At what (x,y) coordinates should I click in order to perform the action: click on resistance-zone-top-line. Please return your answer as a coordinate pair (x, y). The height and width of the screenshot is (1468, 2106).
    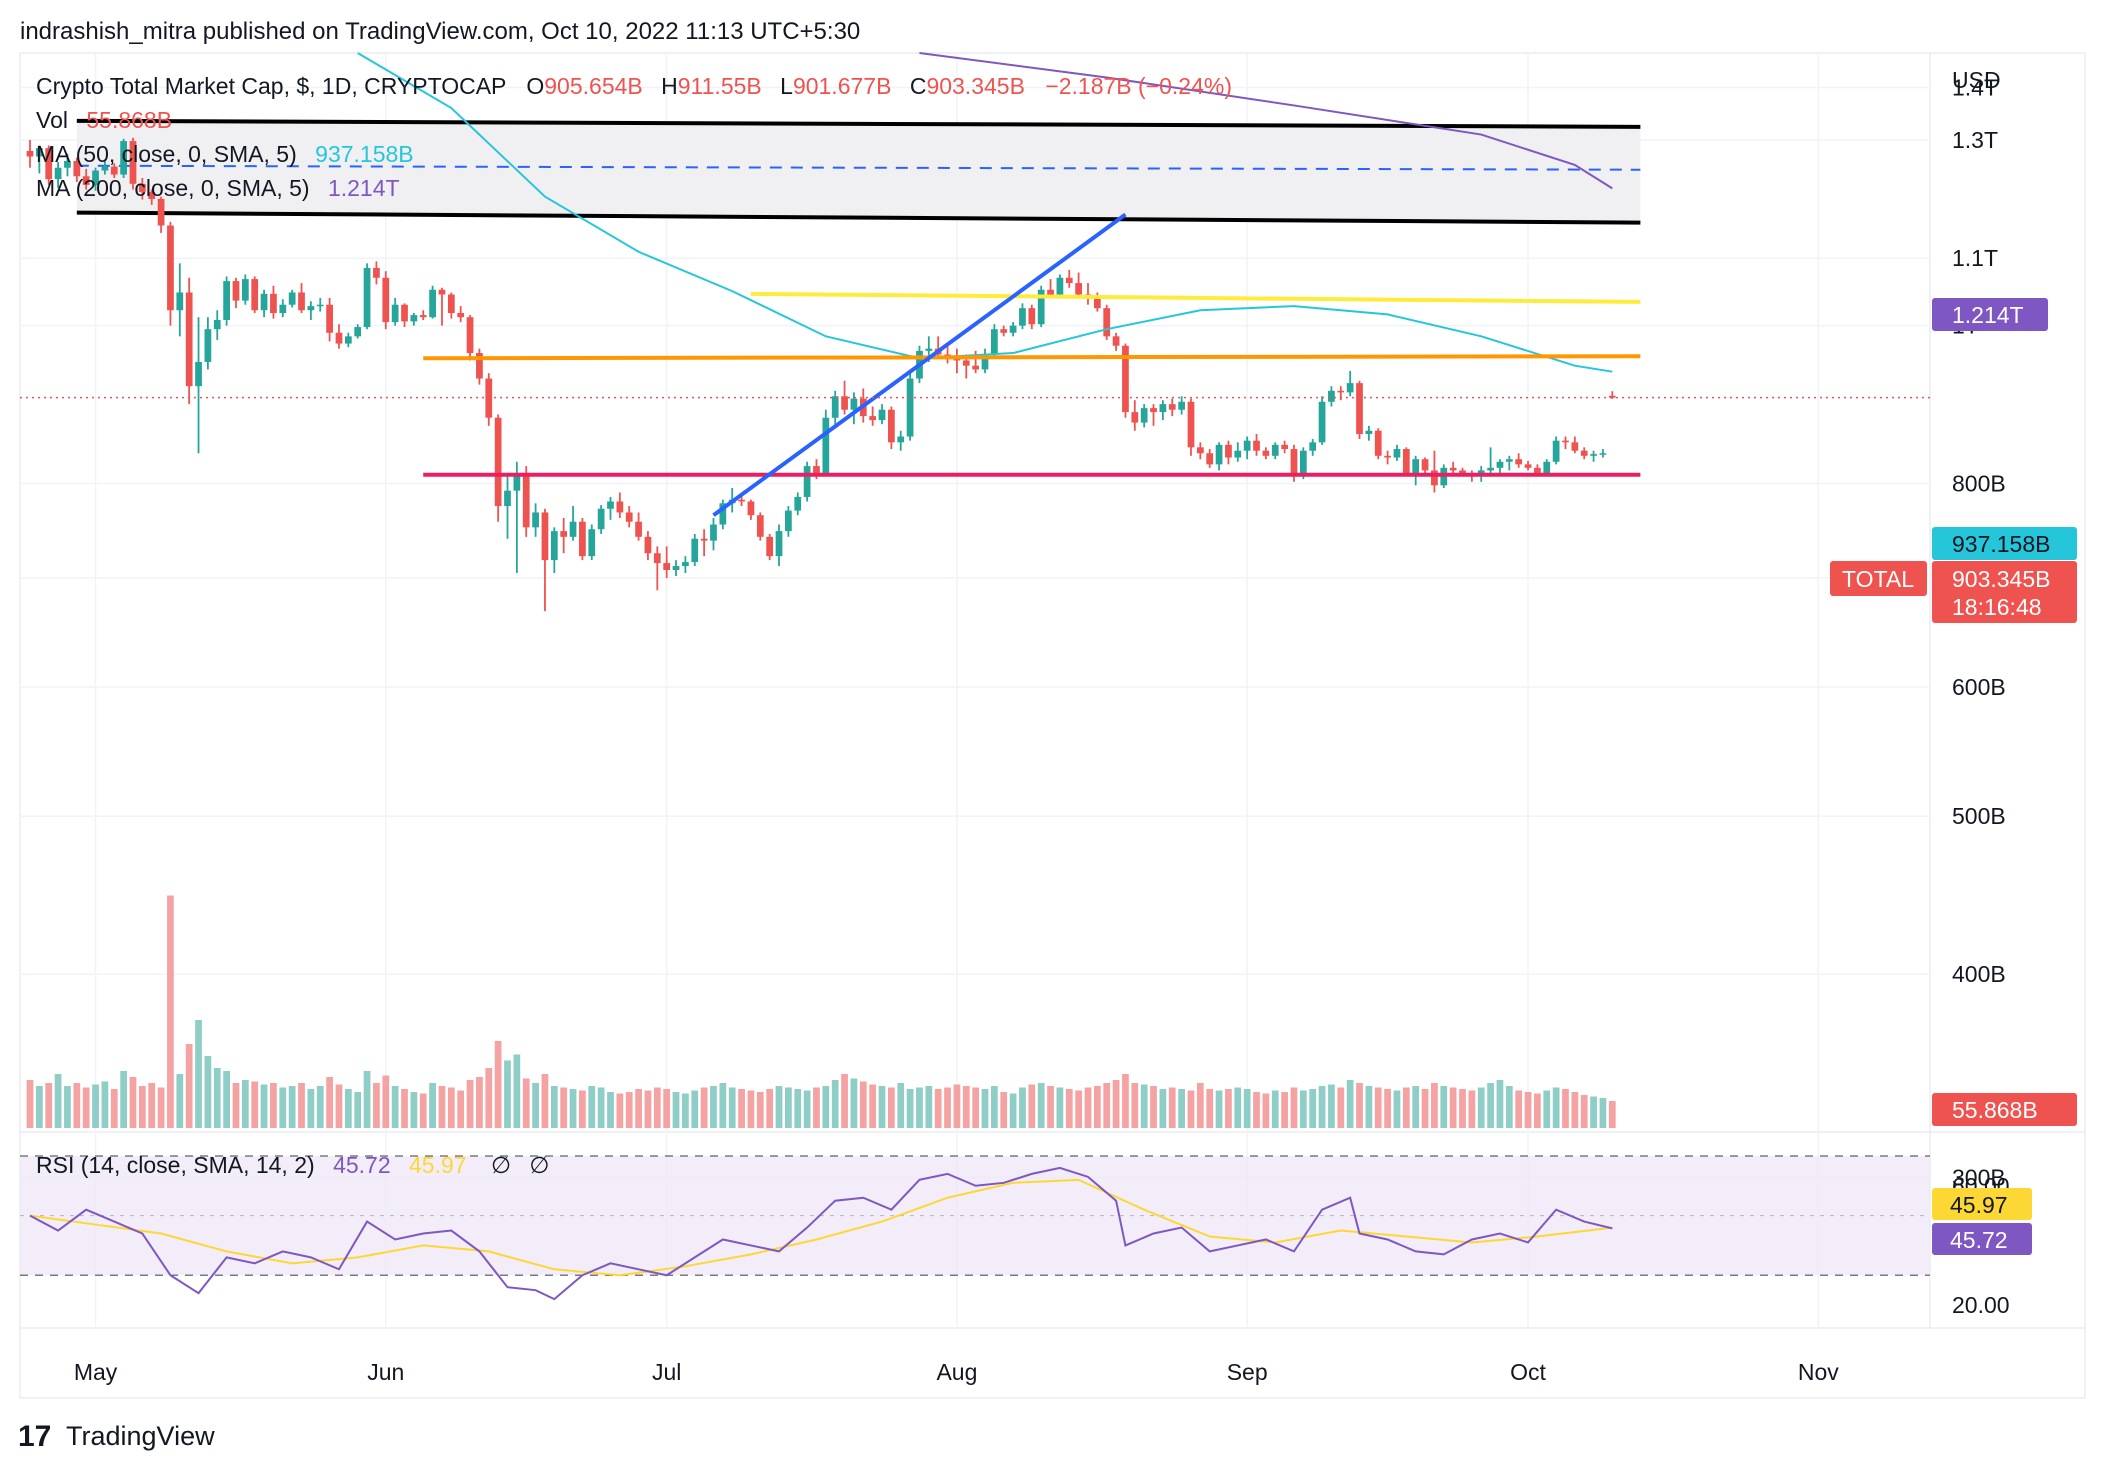
    Looking at the image, I should click on (858, 123).